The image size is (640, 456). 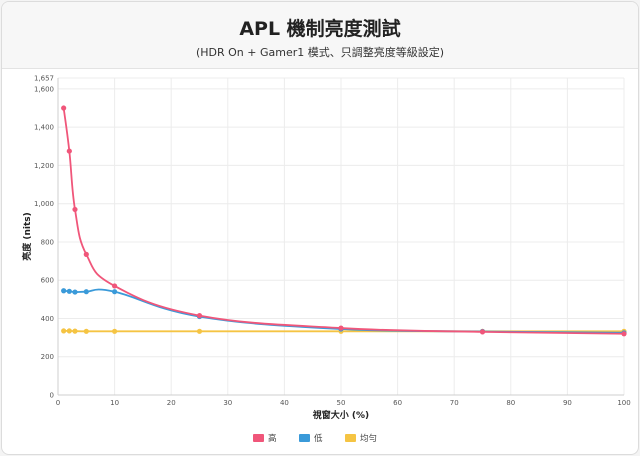 What do you see at coordinates (284, 403) in the screenshot?
I see `x-tick-label: 40` at bounding box center [284, 403].